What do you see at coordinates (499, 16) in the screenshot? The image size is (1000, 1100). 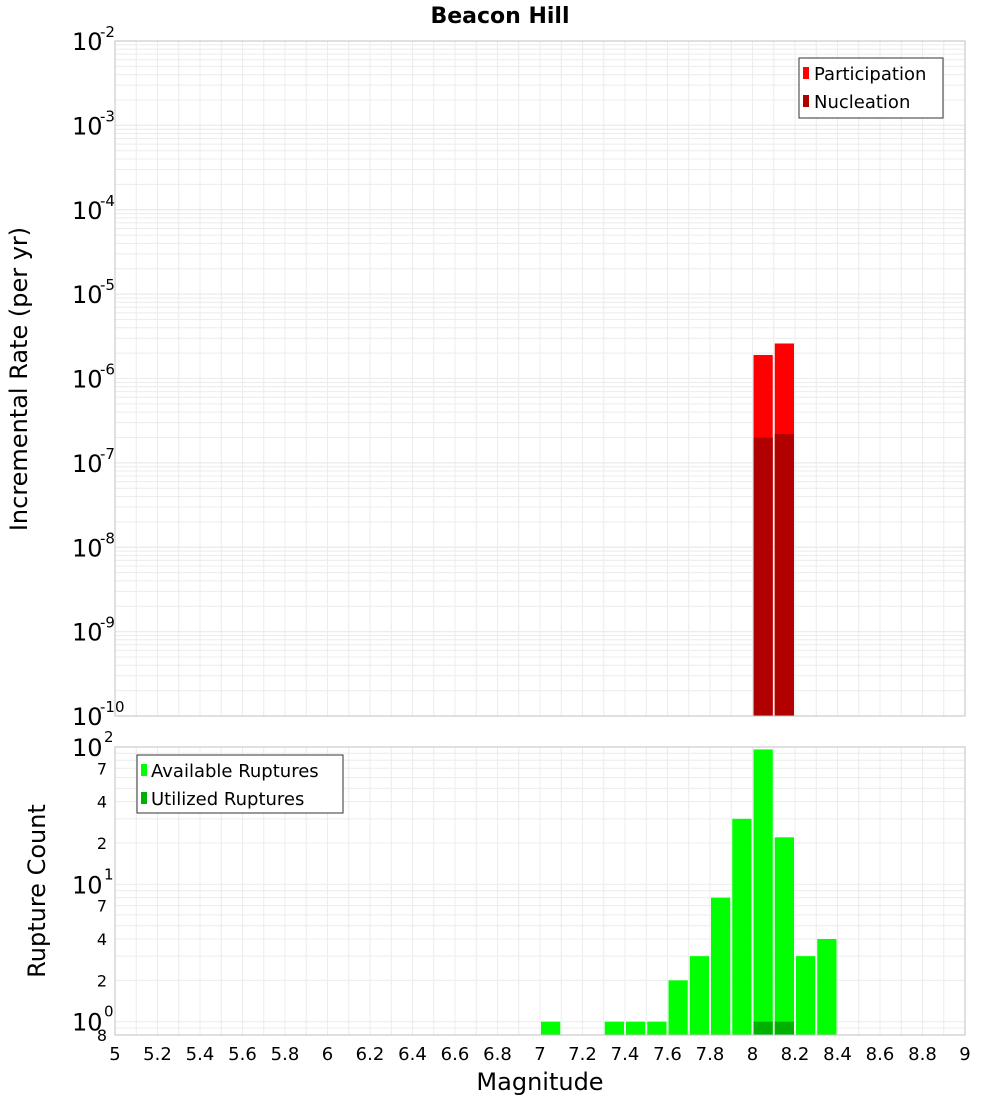 I see `chart-title: Beacon Hill` at bounding box center [499, 16].